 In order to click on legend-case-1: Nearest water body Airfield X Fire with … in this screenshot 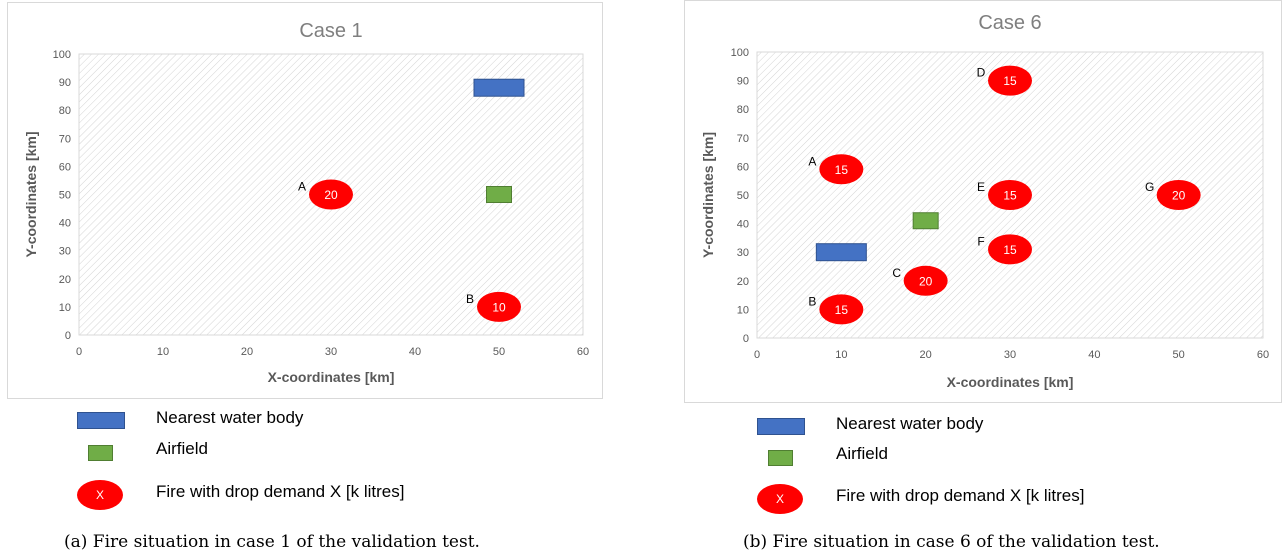, I will do `click(336, 459)`.